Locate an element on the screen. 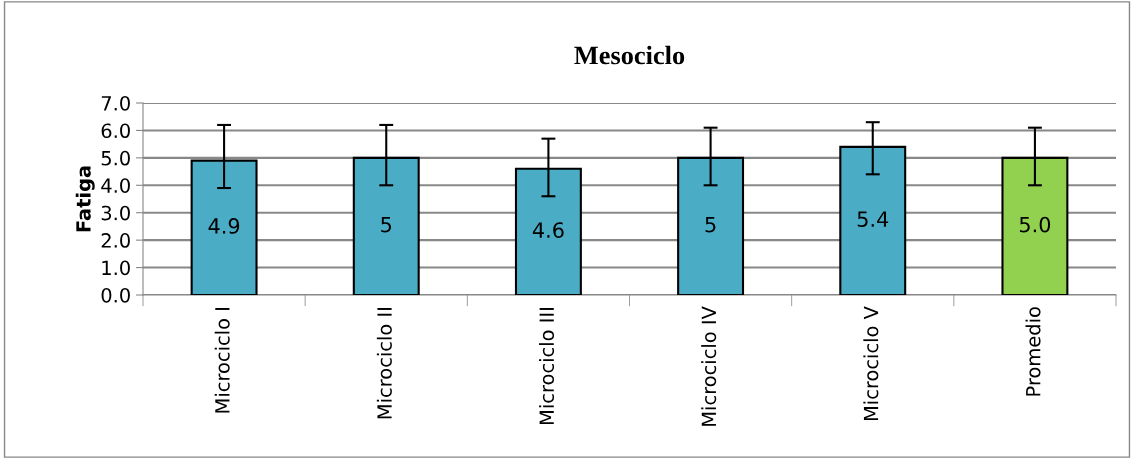  y-tick-label: 4.0 is located at coordinates (115, 185).